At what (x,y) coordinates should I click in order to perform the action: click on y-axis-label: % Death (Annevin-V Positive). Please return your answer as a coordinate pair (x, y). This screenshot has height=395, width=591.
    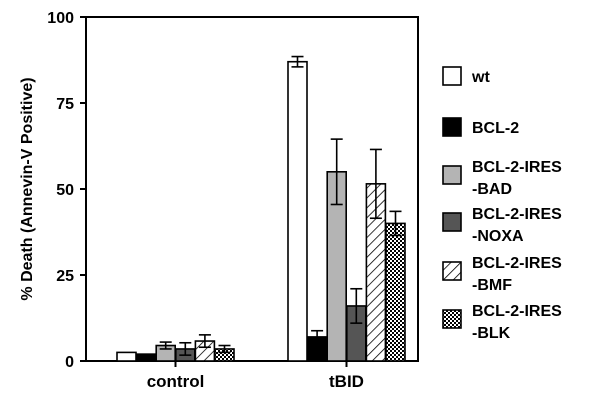
    Looking at the image, I should click on (27, 188).